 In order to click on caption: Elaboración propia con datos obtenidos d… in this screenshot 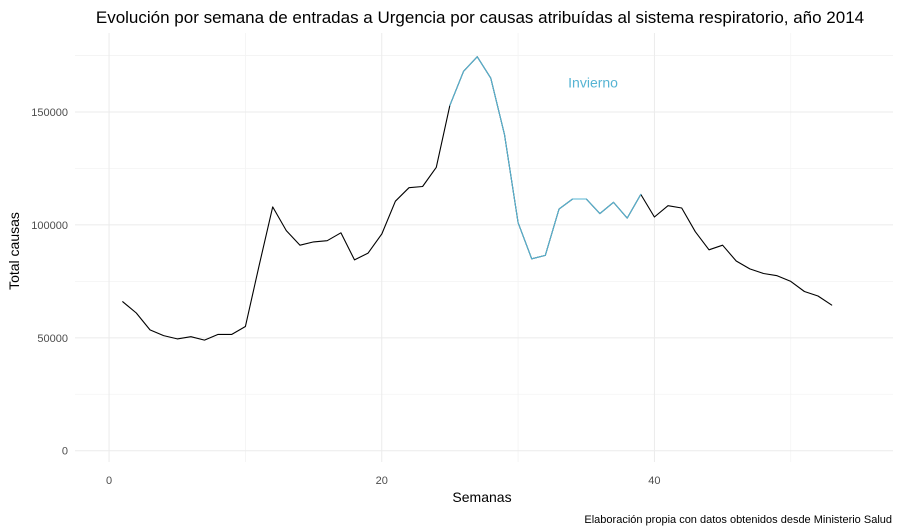, I will do `click(738, 520)`.